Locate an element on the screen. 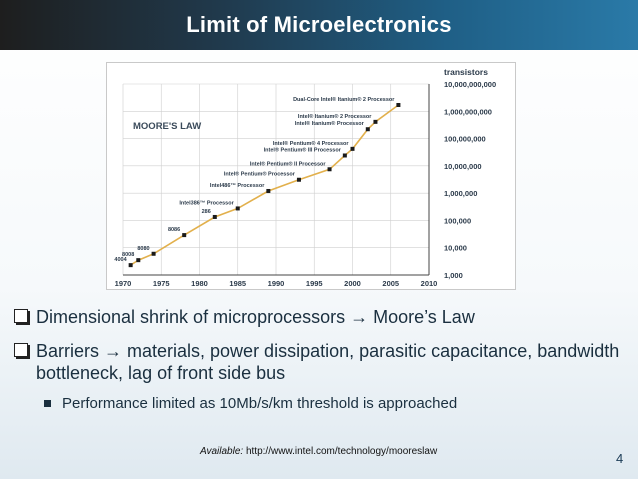  source-label: Available: is located at coordinates (222, 451).